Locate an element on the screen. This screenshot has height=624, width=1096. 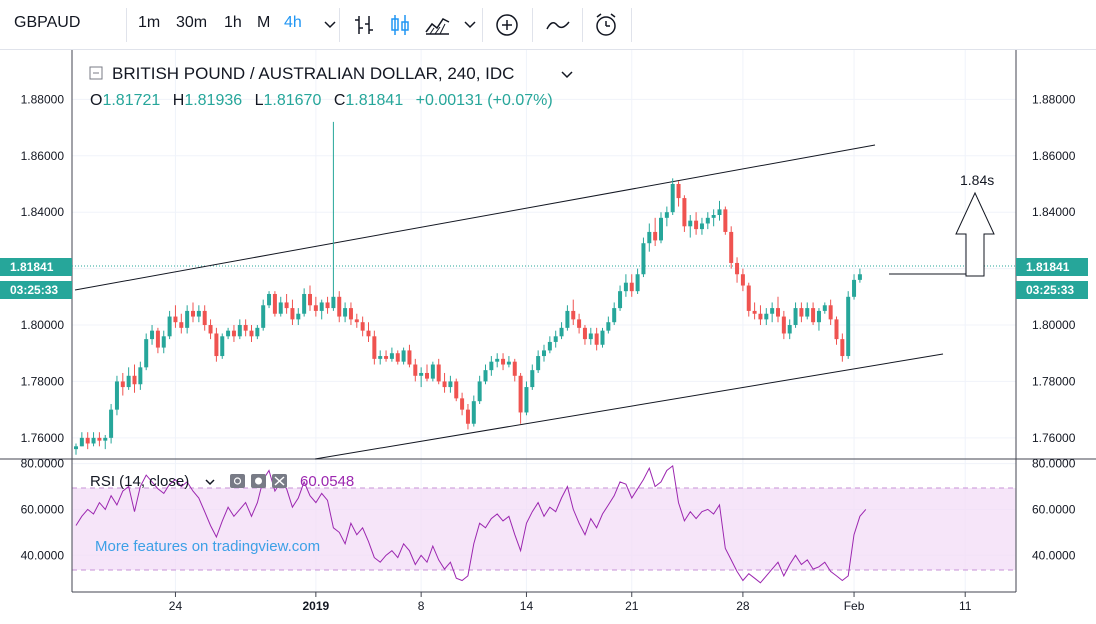
price-tick-label-right: 1.80000 is located at coordinates (1054, 325).